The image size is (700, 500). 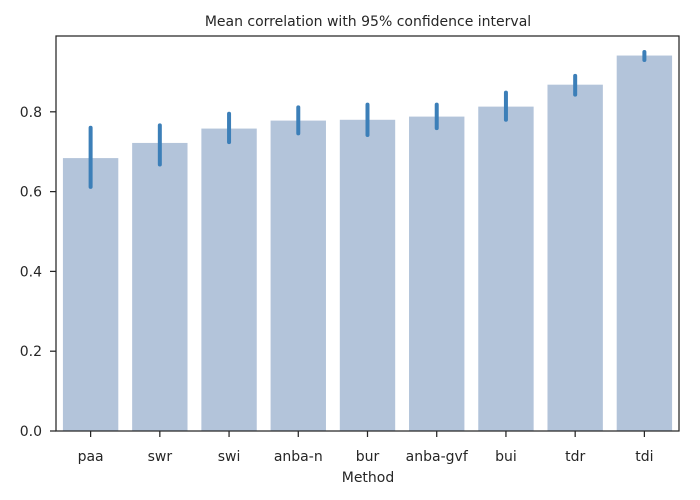 What do you see at coordinates (31, 432) in the screenshot?
I see `y-tick-label-0.0: 0.0` at bounding box center [31, 432].